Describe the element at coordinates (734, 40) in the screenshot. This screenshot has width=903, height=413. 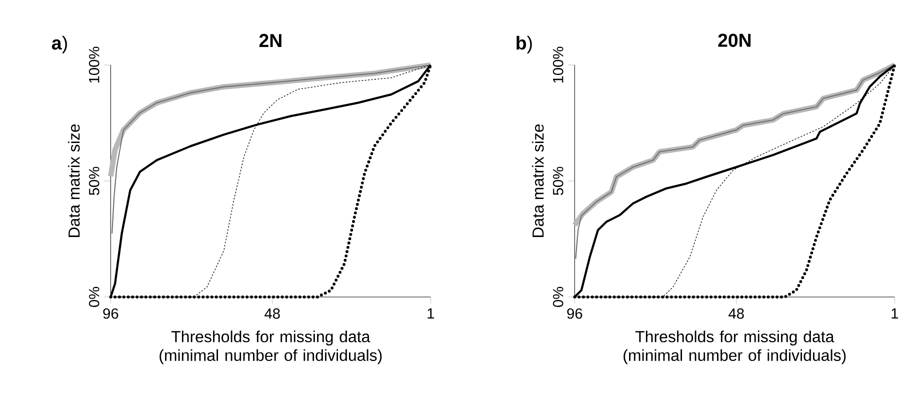
I see `chart-title: 20N` at that location.